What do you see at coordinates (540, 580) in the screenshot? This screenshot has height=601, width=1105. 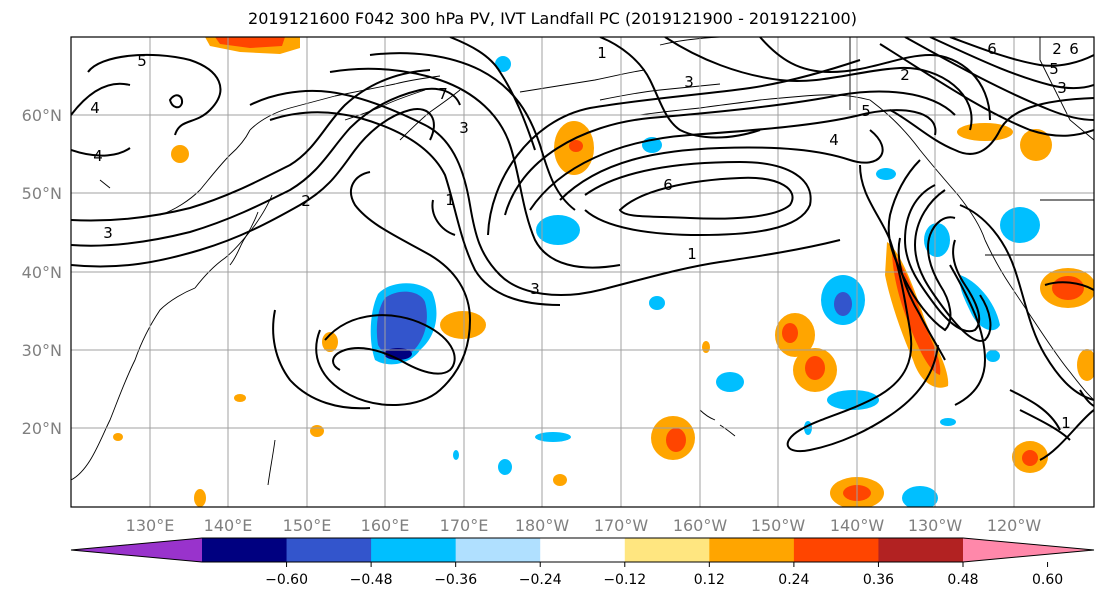 I see `colorbar-tick-label: −0.24` at bounding box center [540, 580].